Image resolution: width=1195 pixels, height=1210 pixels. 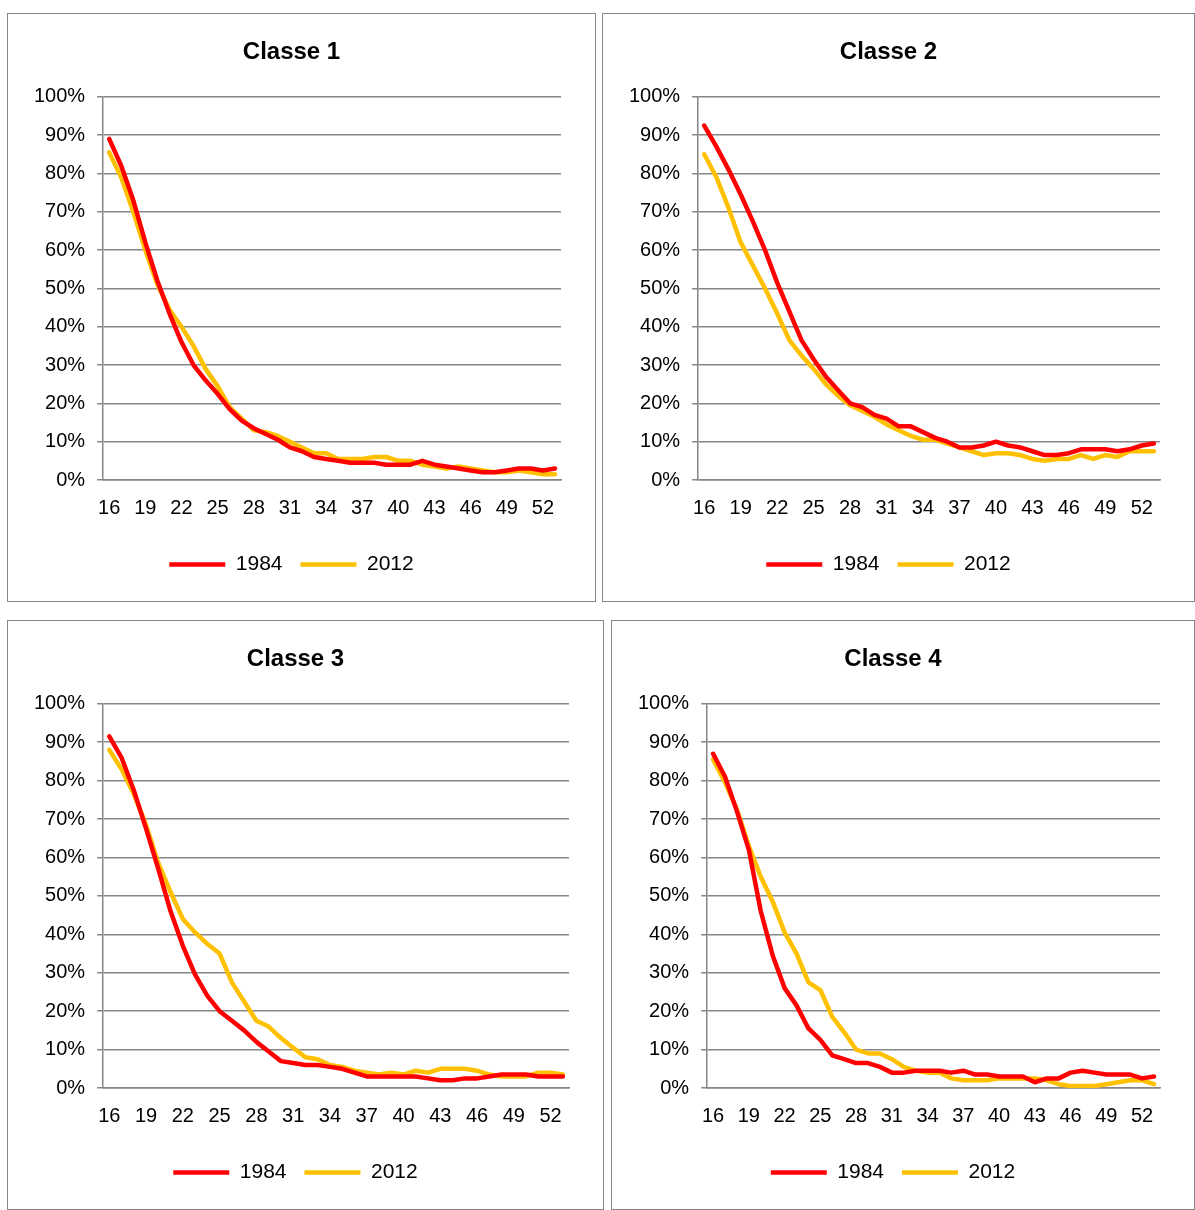 I want to click on chart-title: Classe 2, so click(x=888, y=51).